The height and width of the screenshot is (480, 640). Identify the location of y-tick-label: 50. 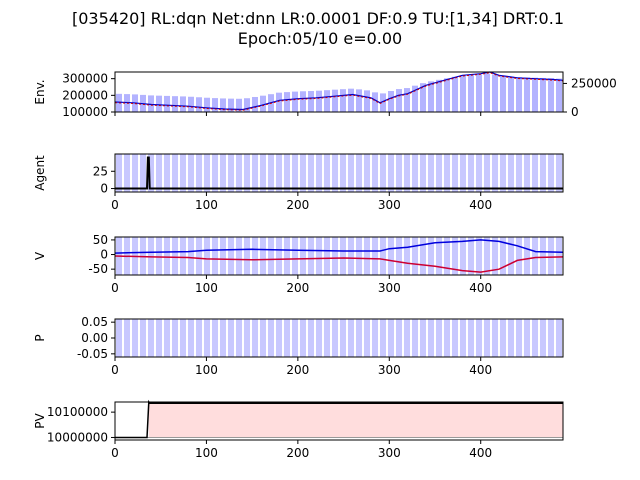
(100, 240).